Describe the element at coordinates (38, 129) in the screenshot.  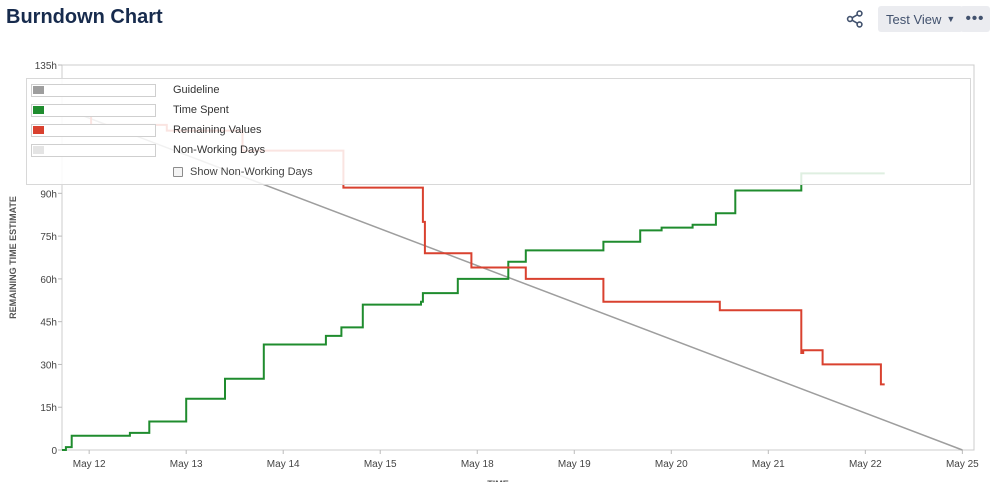
I see `legend-swatch-remaining-values` at that location.